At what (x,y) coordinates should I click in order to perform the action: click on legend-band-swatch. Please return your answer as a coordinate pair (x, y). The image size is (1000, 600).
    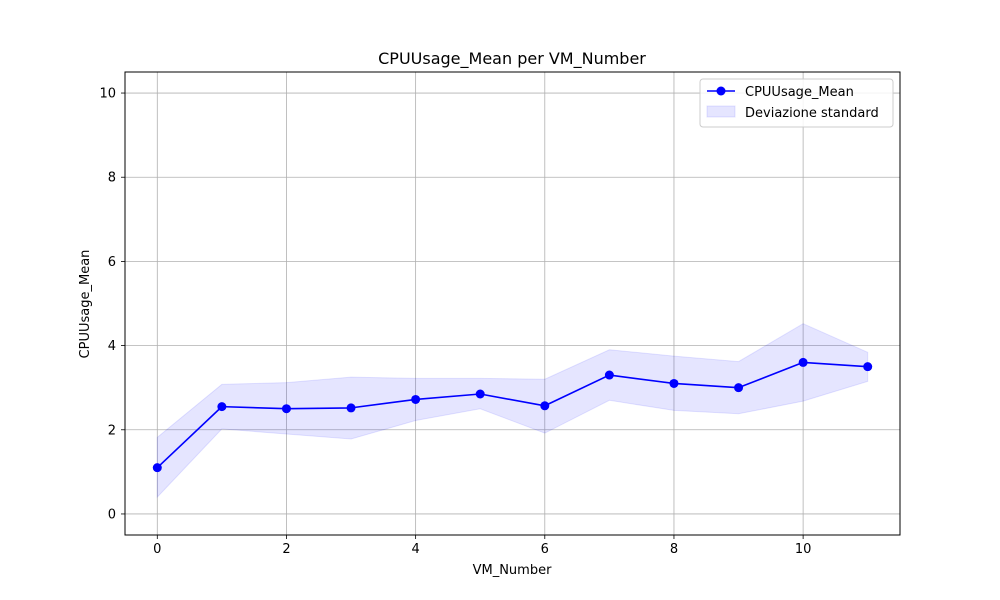
    Looking at the image, I should click on (721, 111).